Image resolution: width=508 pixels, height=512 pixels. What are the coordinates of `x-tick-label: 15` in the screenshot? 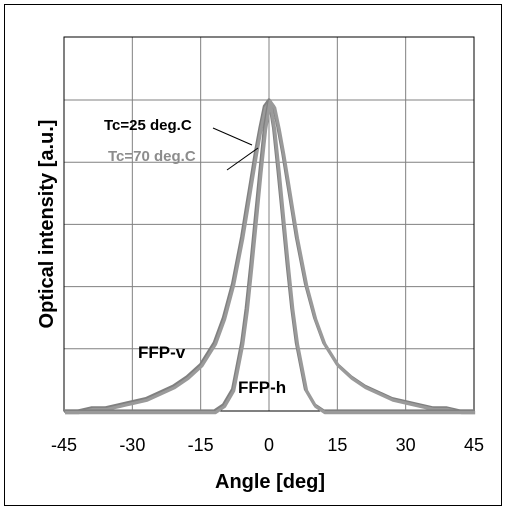 It's located at (337, 445).